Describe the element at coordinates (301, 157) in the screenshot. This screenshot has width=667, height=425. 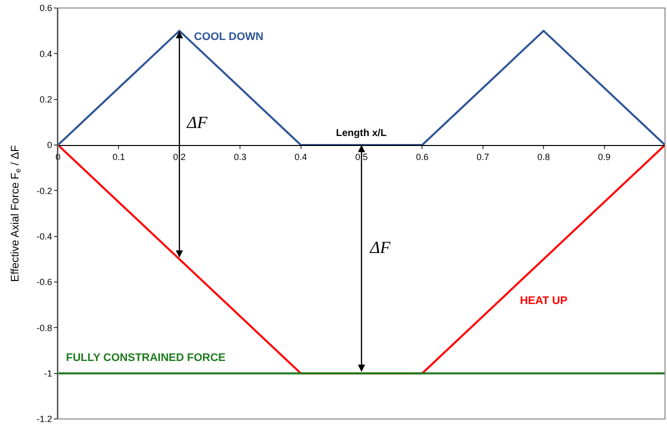
I see `x-tick-label: 0.4` at that location.